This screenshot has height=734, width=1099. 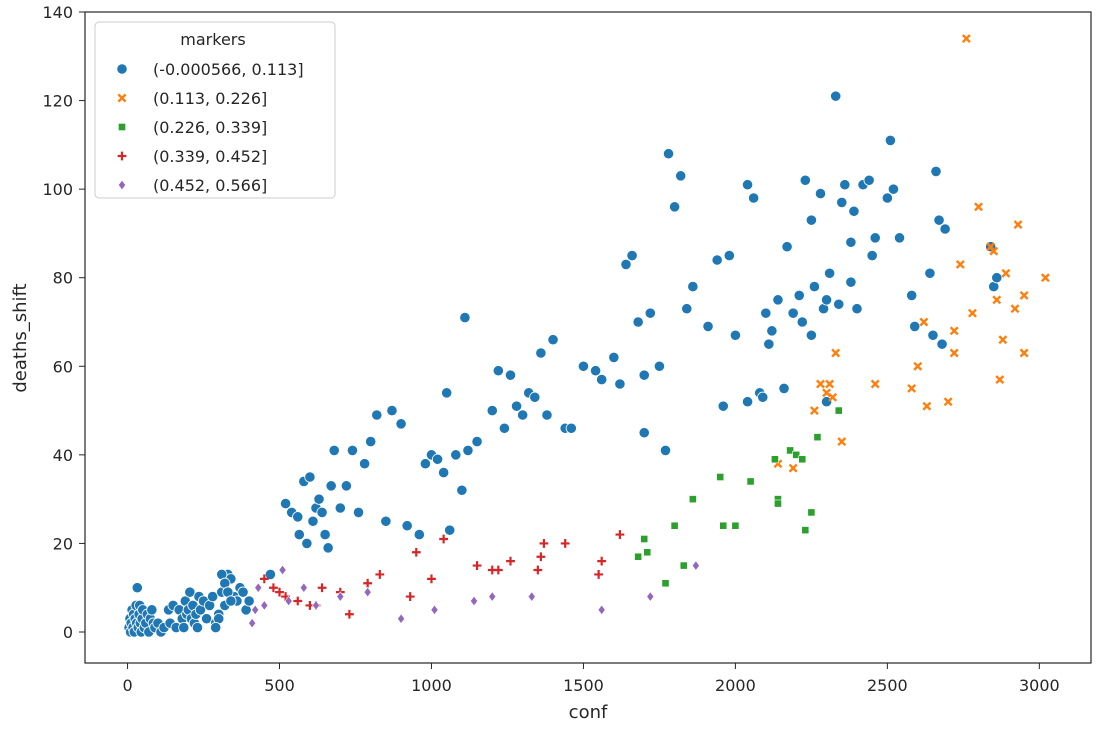 What do you see at coordinates (57, 189) in the screenshot?
I see `y-tick-label: 100` at bounding box center [57, 189].